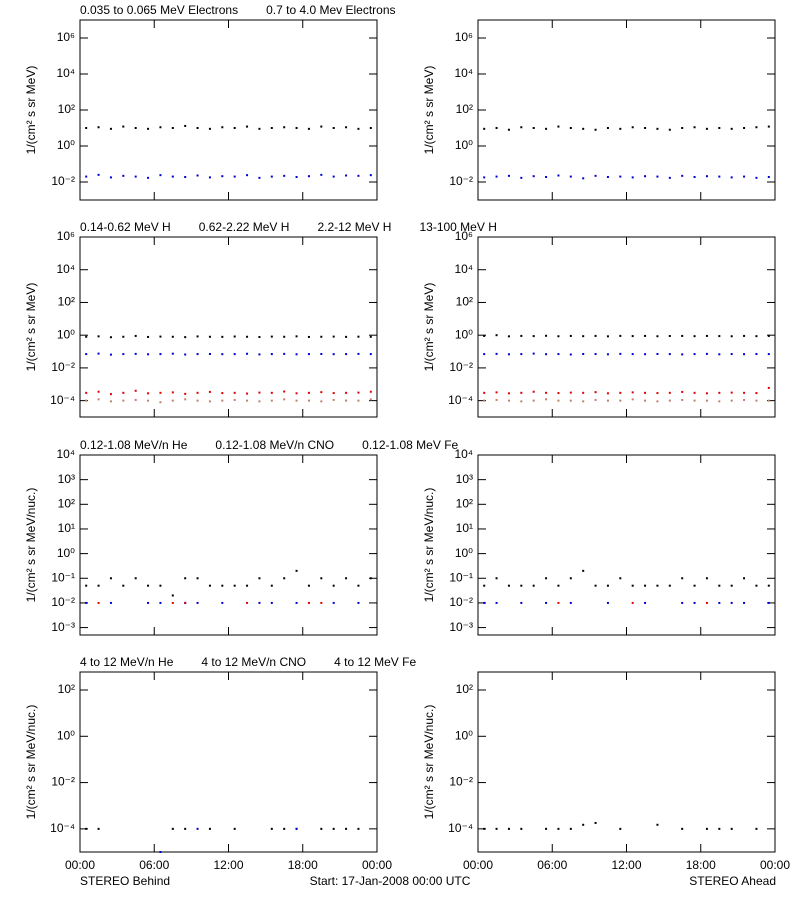 The width and height of the screenshot is (800, 900). I want to click on y-tick-label: 10³, so click(464, 479).